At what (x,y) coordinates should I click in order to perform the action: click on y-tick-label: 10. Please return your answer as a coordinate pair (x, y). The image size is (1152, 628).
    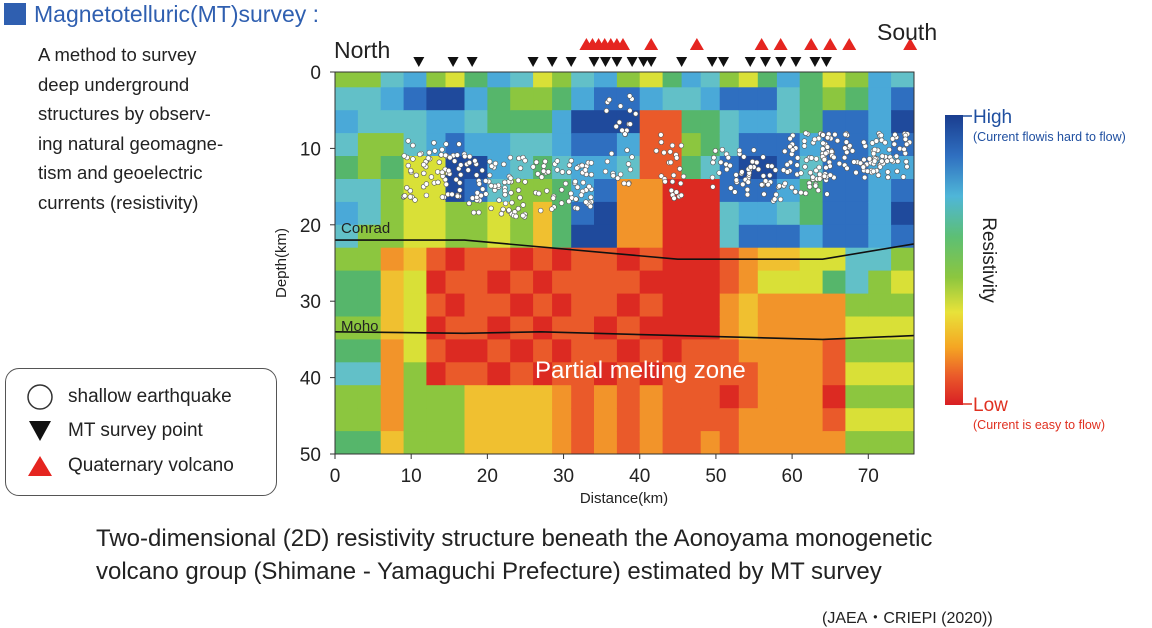
    Looking at the image, I should click on (310, 149).